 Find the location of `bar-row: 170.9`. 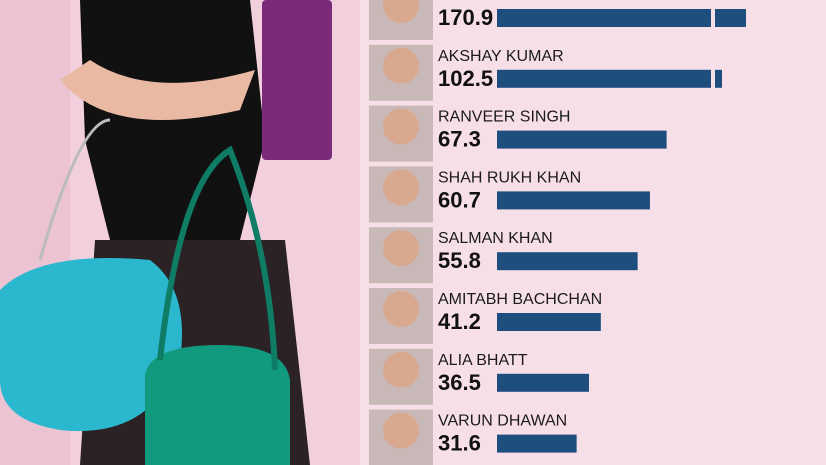

bar-row: 170.9 is located at coordinates (557, 20).